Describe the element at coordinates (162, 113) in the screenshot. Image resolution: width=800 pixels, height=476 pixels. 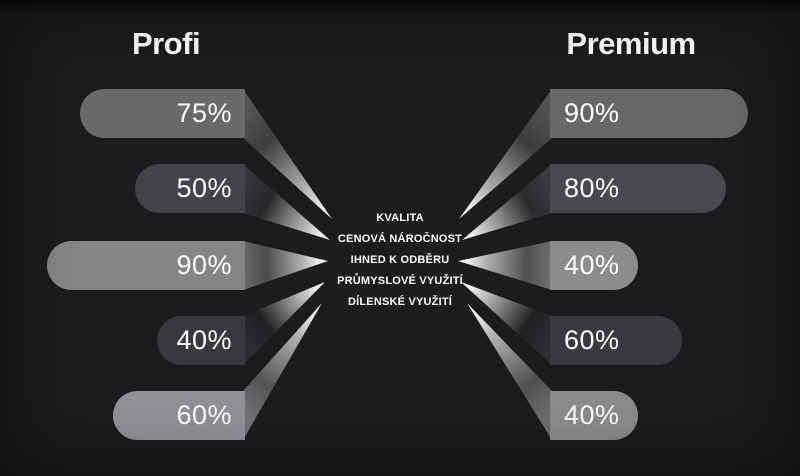
I see `profi-bar-kvalita: 75%` at that location.